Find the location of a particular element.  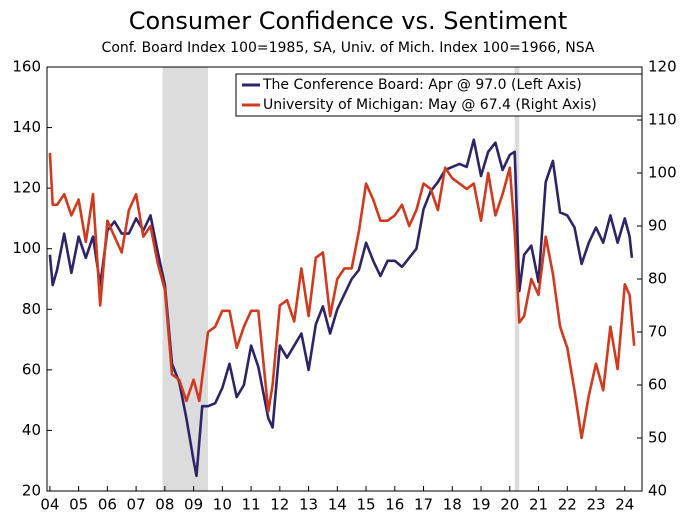

y-tick-label: 80 is located at coordinates (31, 309).